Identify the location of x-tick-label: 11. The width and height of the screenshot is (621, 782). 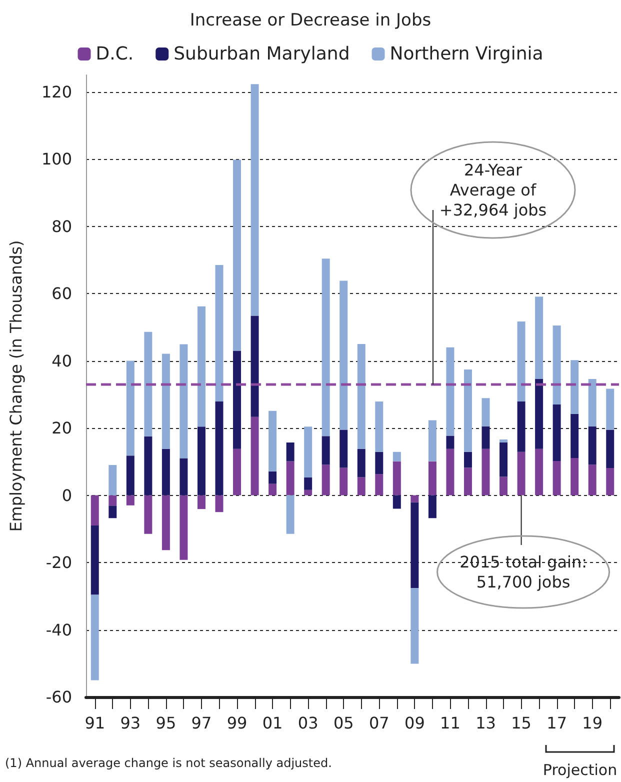
(450, 723).